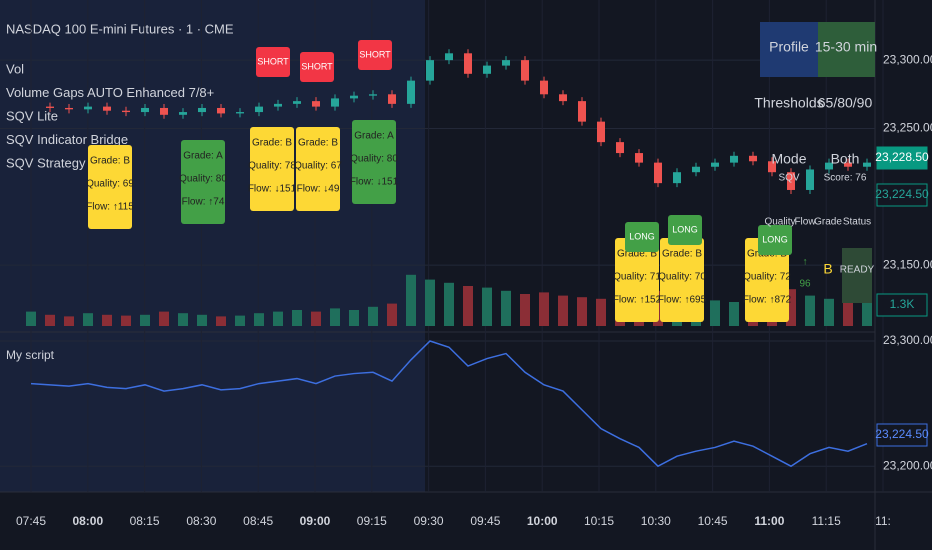 The width and height of the screenshot is (932, 550). Describe the element at coordinates (826, 521) in the screenshot. I see `x-tick-label: 11:15` at that location.